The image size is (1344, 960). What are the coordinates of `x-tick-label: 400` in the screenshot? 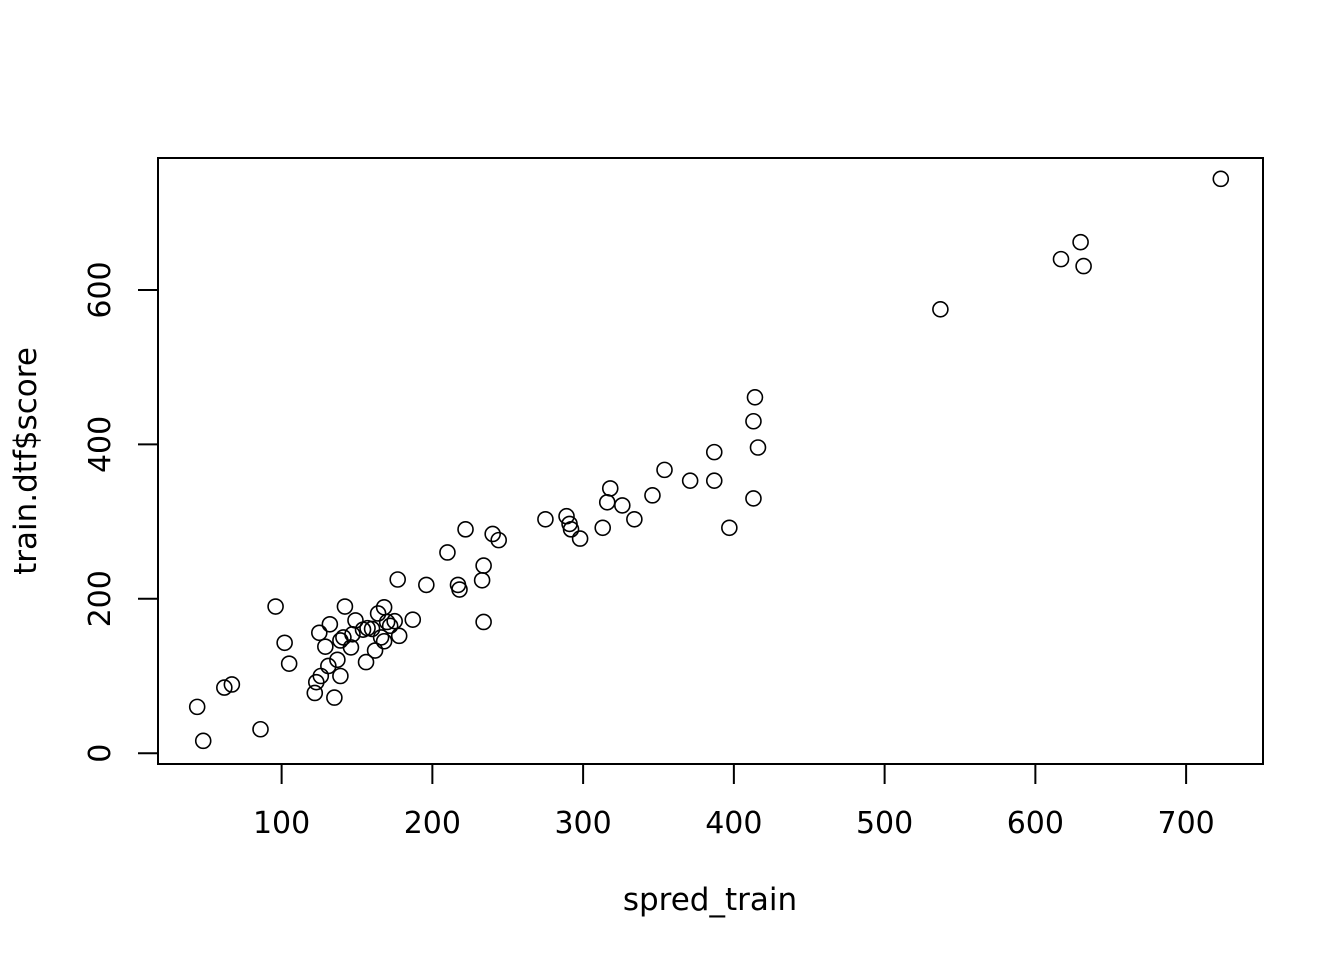 It's located at (733, 823).